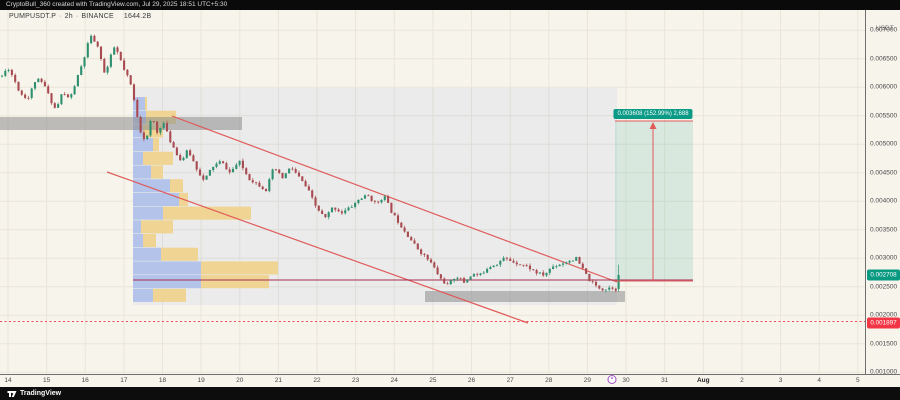  What do you see at coordinates (653, 114) in the screenshot?
I see `price-range-measure-label: 0.003608 (152.99%) 2,688` at bounding box center [653, 114].